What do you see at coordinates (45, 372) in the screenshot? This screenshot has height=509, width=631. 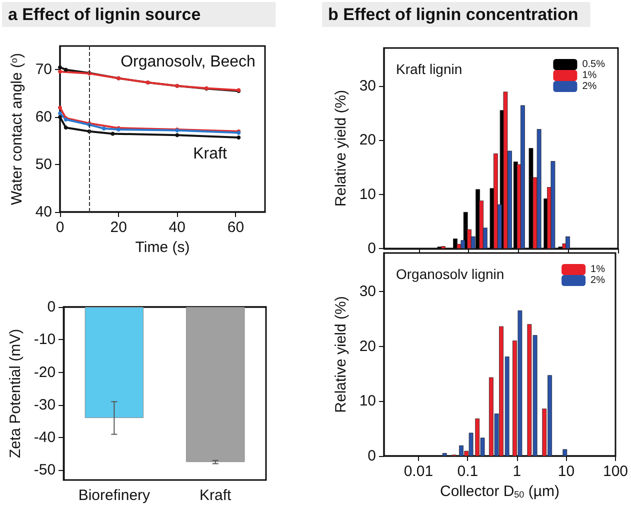 I see `y-tick-label: -20` at bounding box center [45, 372].